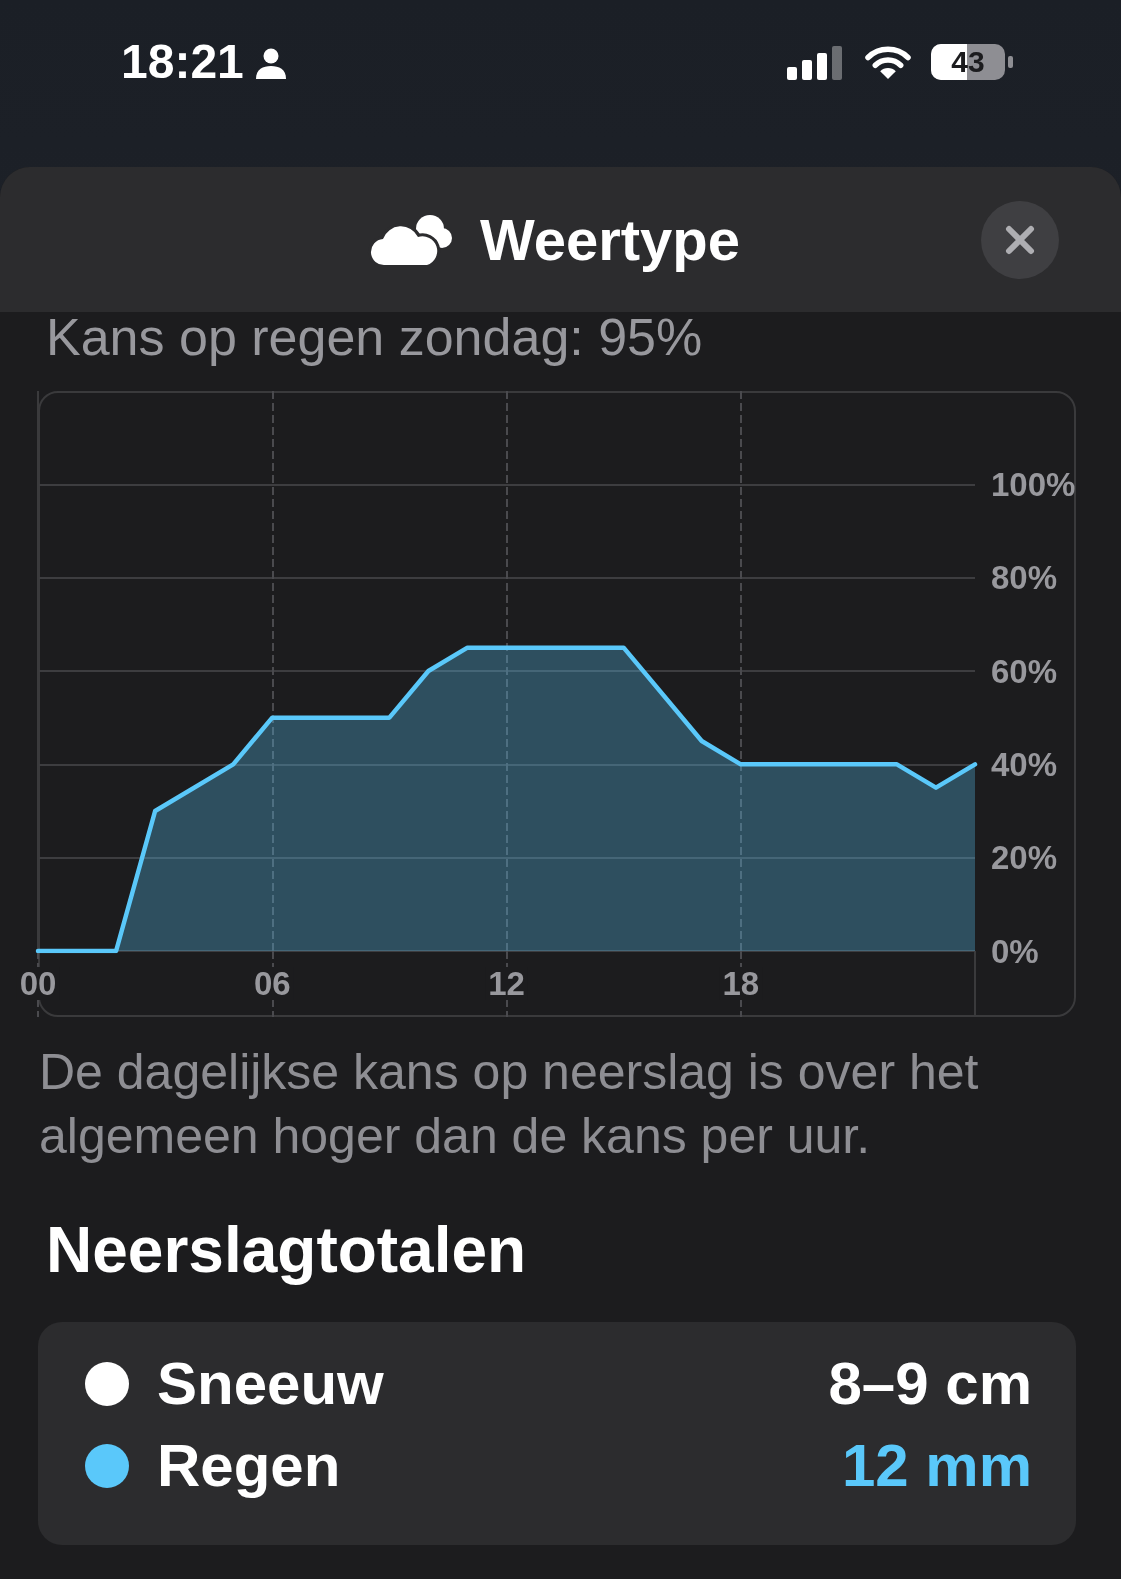 The height and width of the screenshot is (1579, 1121). Describe the element at coordinates (374, 337) in the screenshot. I see `chart-subtitle: Kans op regen zondag: 95%` at that location.